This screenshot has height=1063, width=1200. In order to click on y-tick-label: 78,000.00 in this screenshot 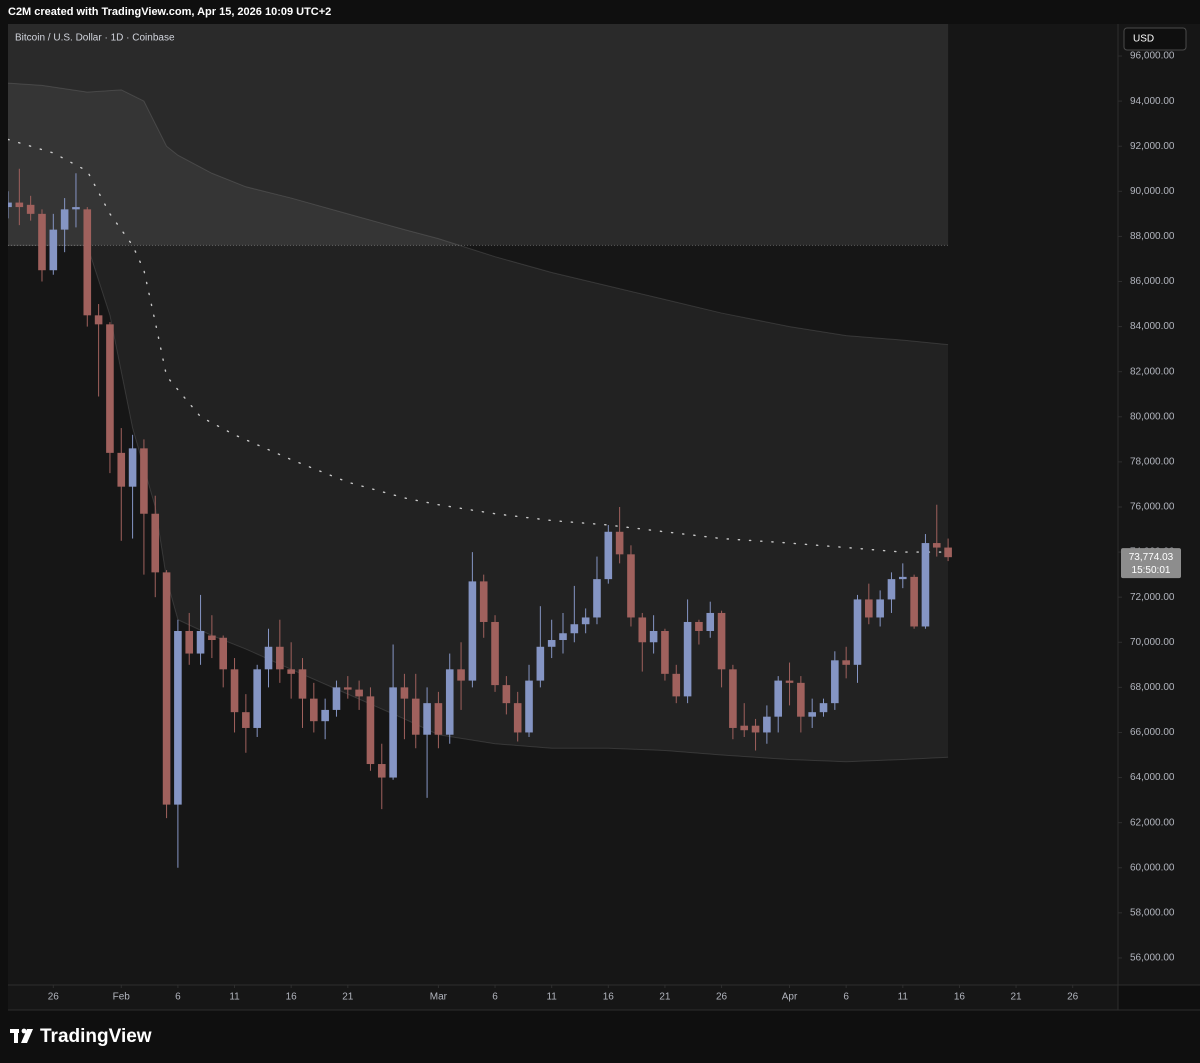, I will do `click(1152, 462)`.